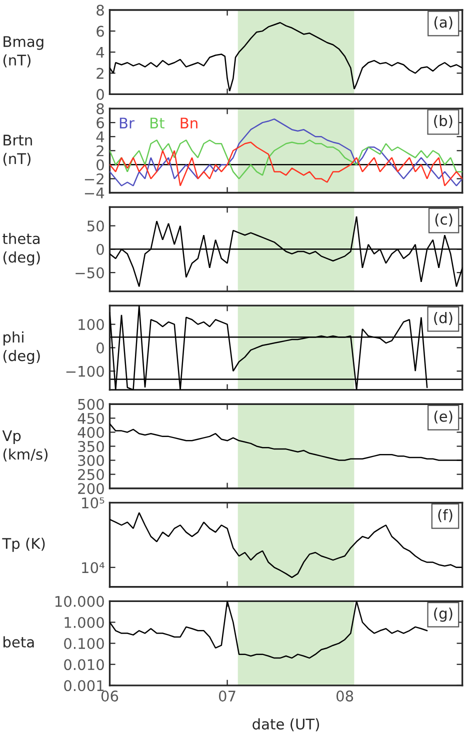 The height and width of the screenshot is (741, 467). I want to click on y-tick-label: 350, so click(91, 446).